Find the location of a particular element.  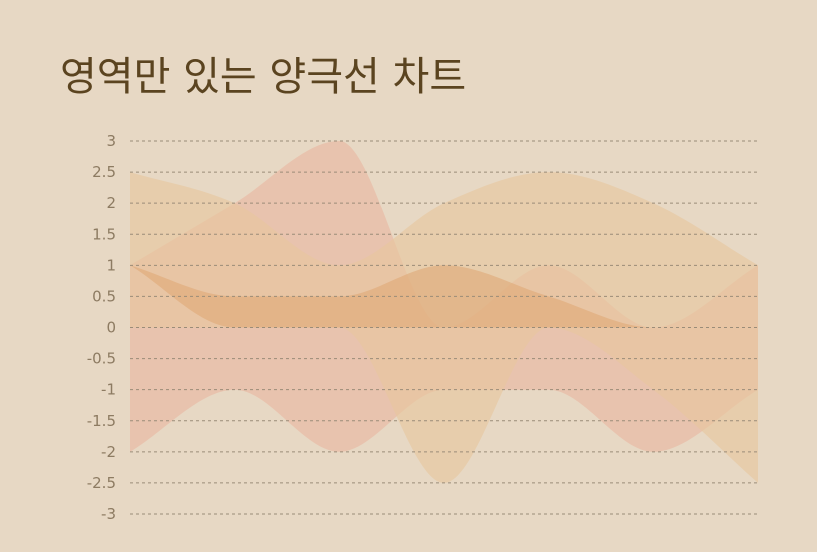

y-tick-label: 2.5 is located at coordinates (104, 172).